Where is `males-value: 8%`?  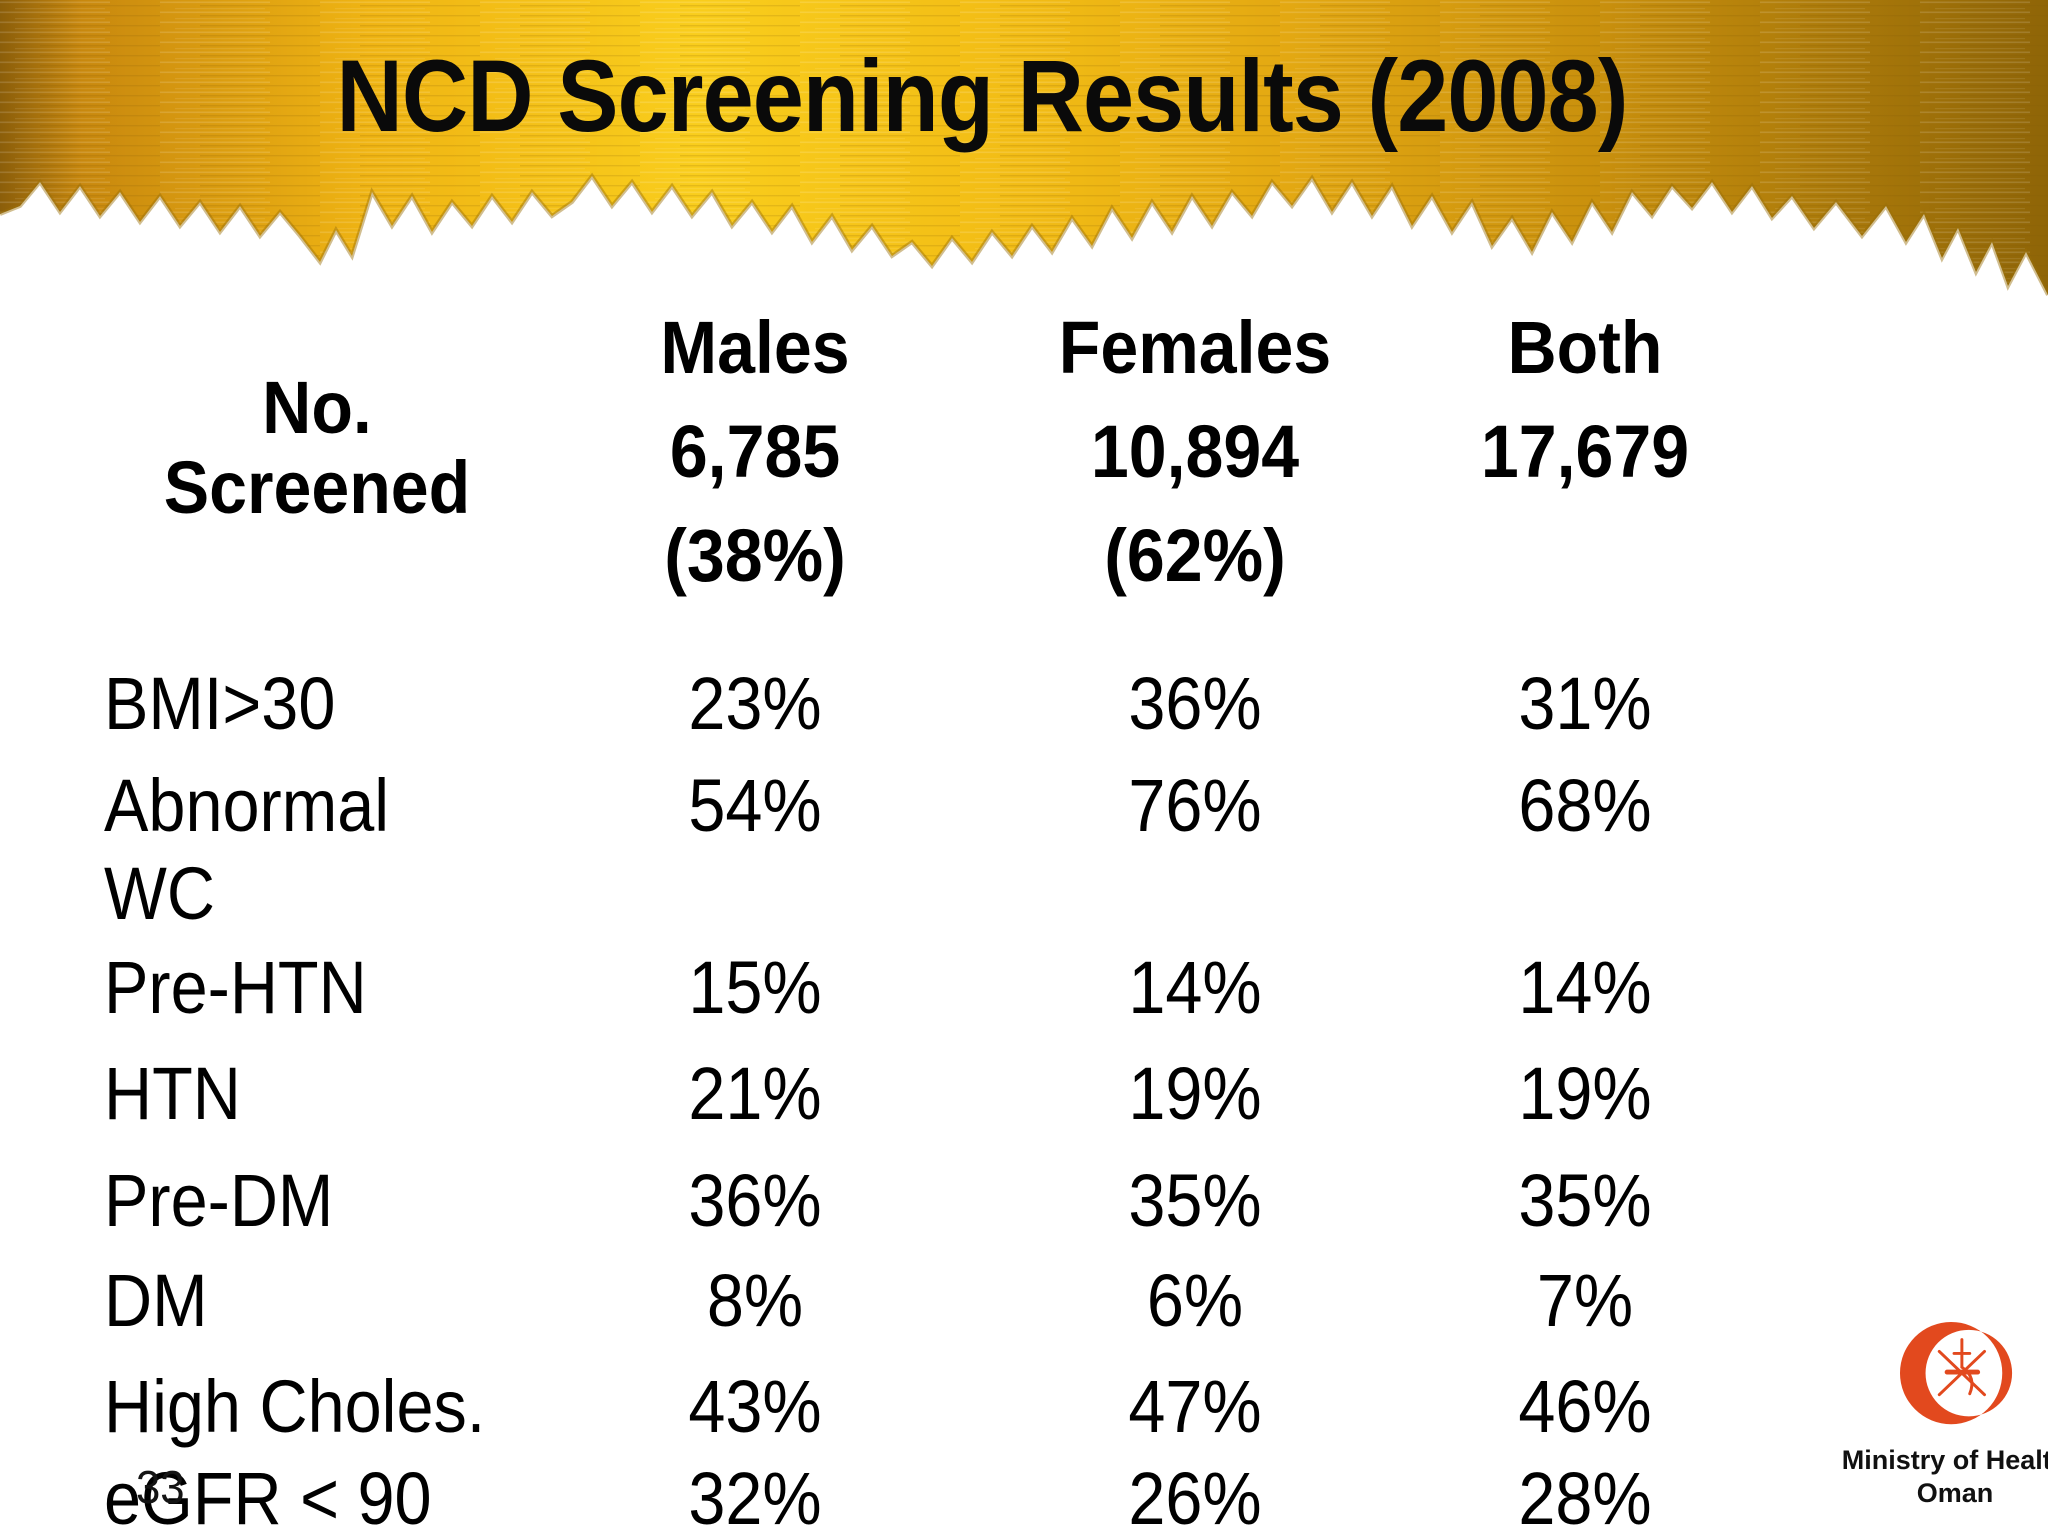 males-value: 8% is located at coordinates (755, 1300).